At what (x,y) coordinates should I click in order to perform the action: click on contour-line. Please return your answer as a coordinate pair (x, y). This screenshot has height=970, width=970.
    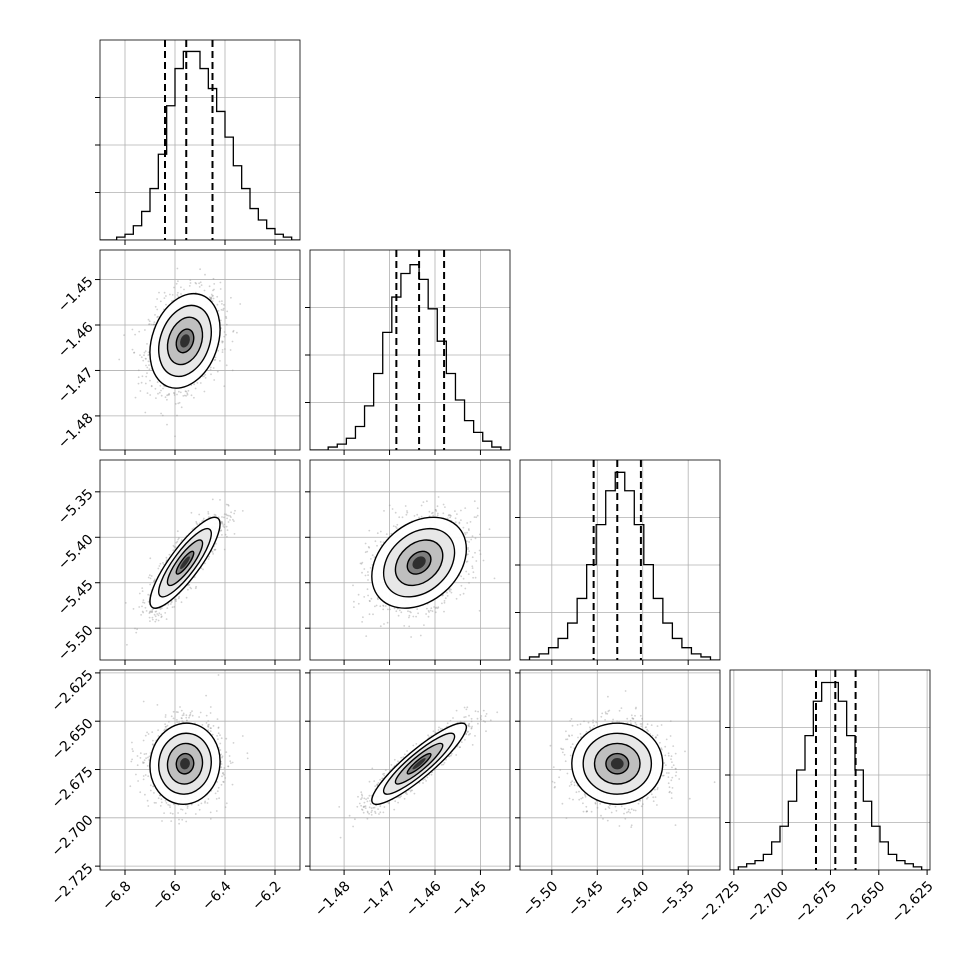
    Looking at the image, I should click on (419, 563).